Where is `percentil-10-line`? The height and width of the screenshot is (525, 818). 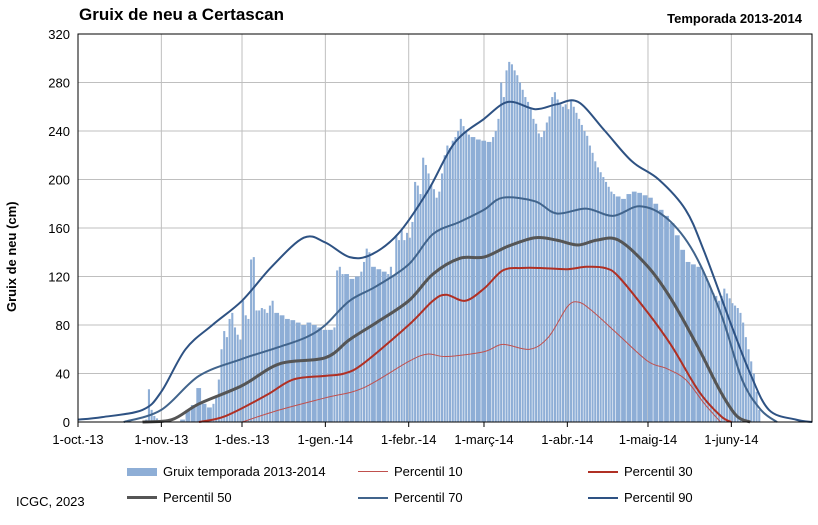 percentil-10-line is located at coordinates (481, 362).